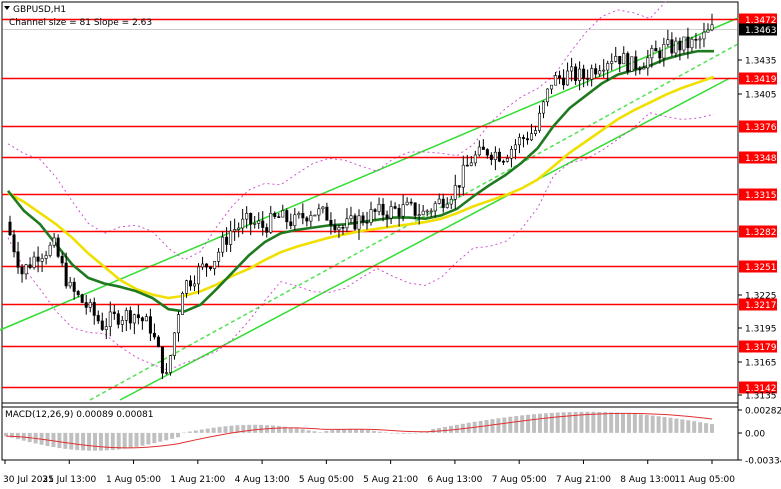  Describe the element at coordinates (704, 480) in the screenshot. I see `time-tick-label: 11 Aug 05:00` at that location.